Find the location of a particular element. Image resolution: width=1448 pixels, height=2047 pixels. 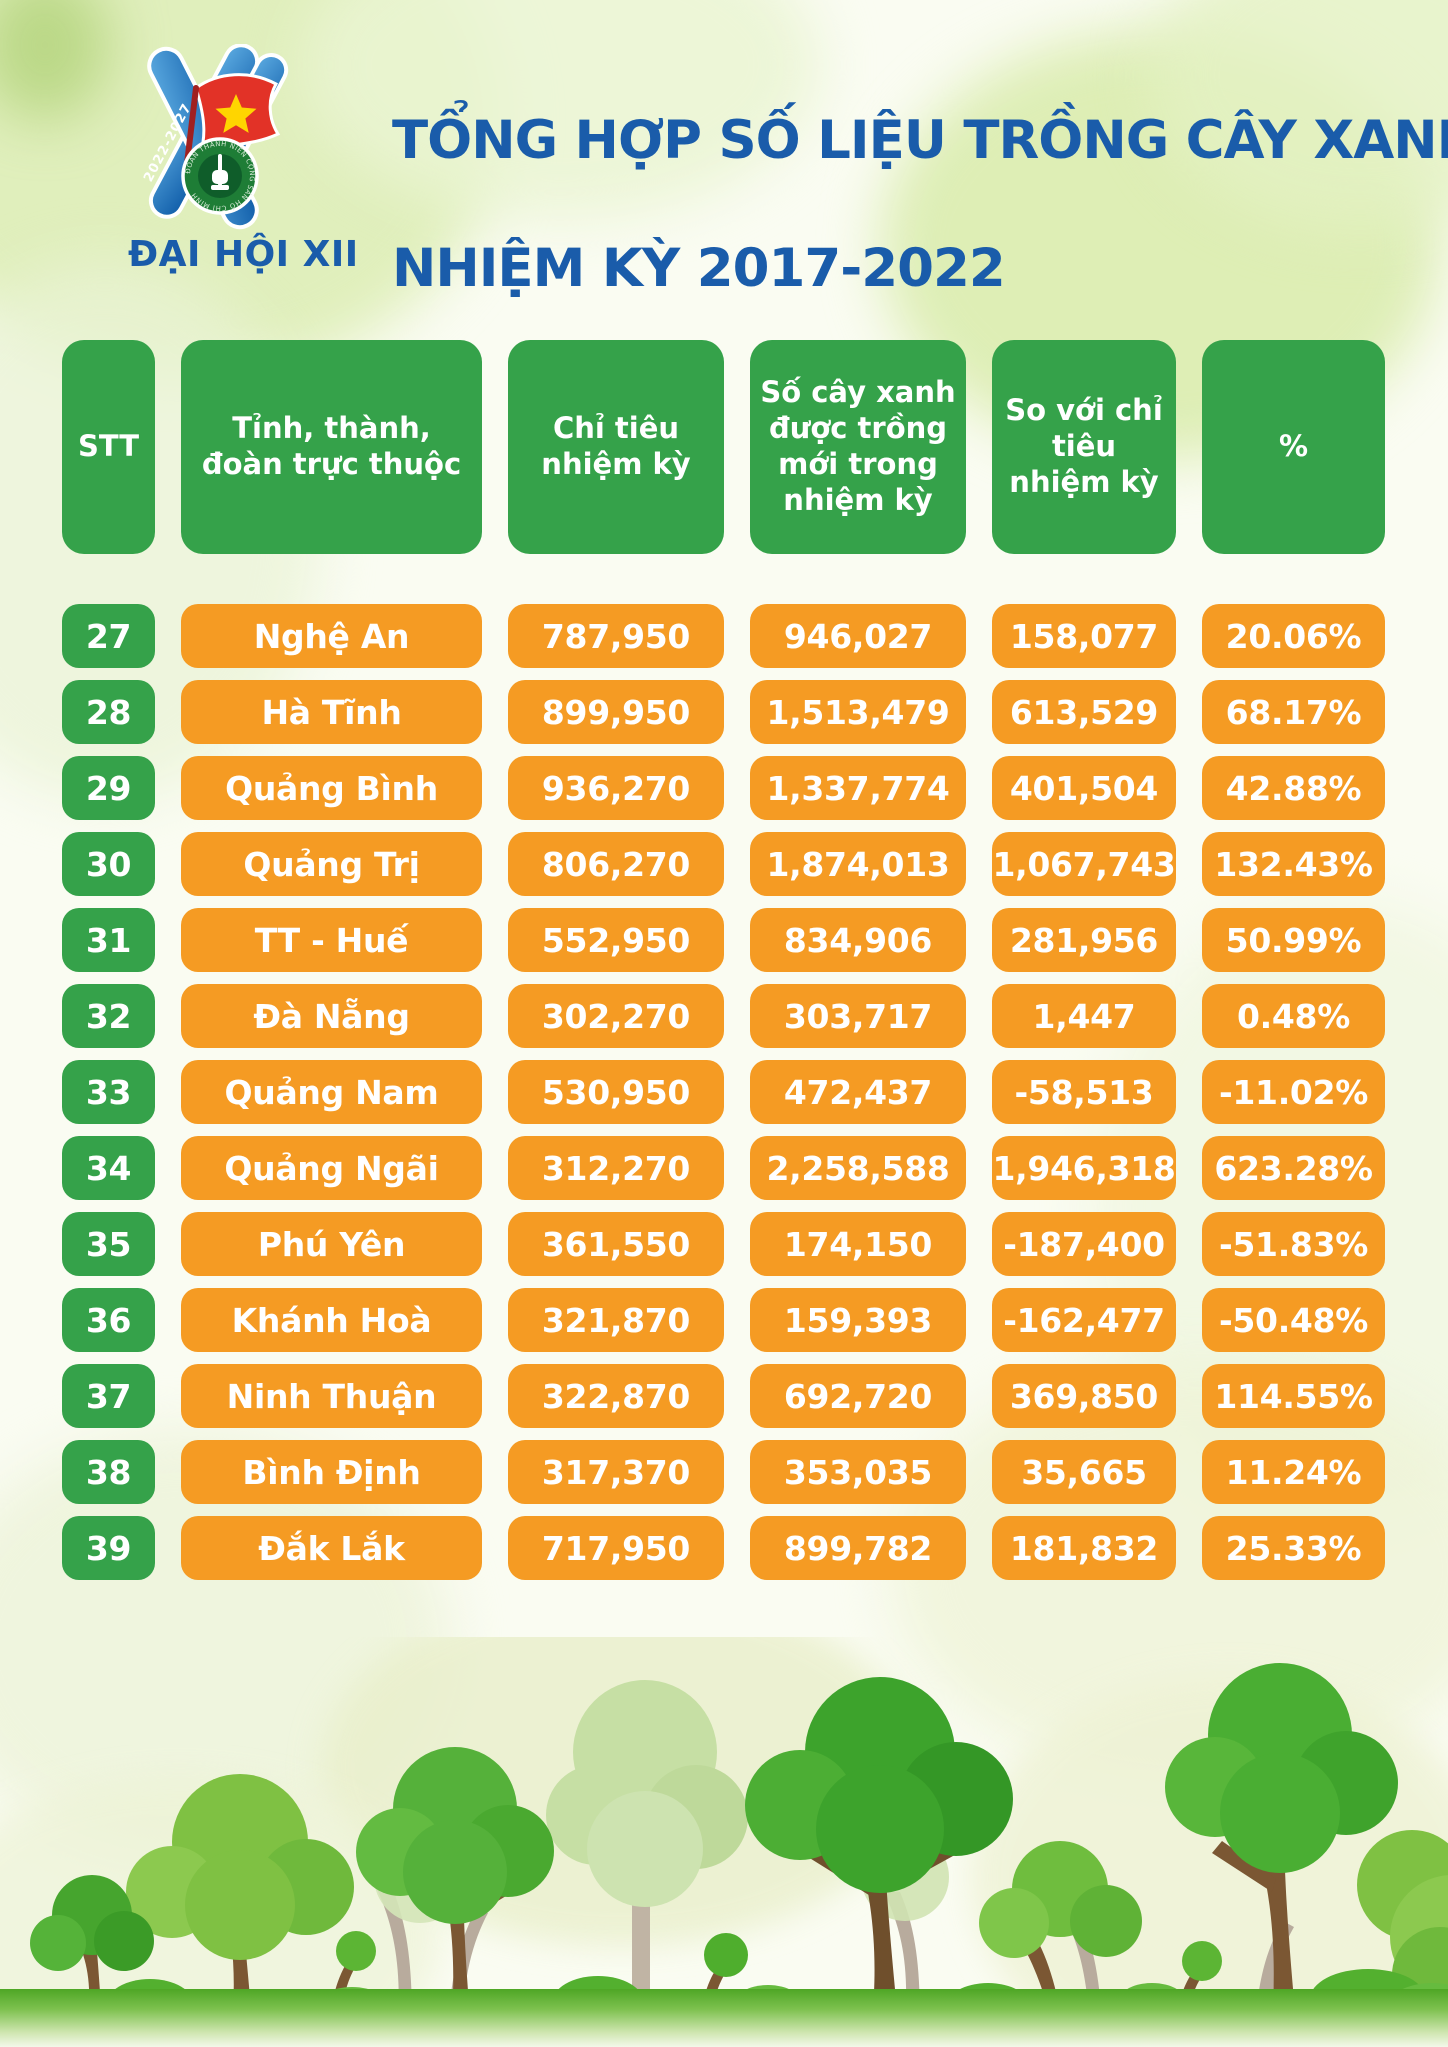

province-cell: Bình Định is located at coordinates (331, 1472).